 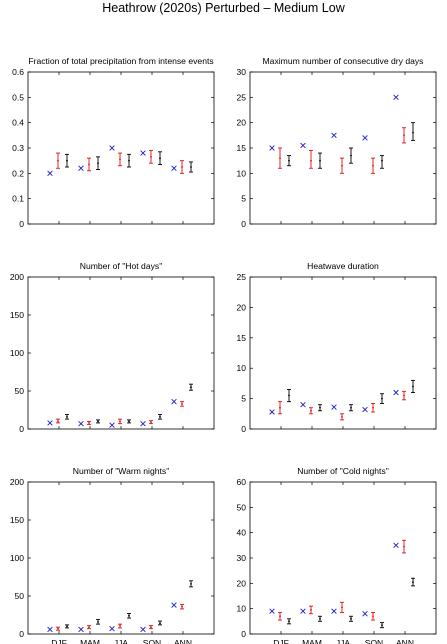 I want to click on y-tick-label: 100, so click(x=17, y=558).